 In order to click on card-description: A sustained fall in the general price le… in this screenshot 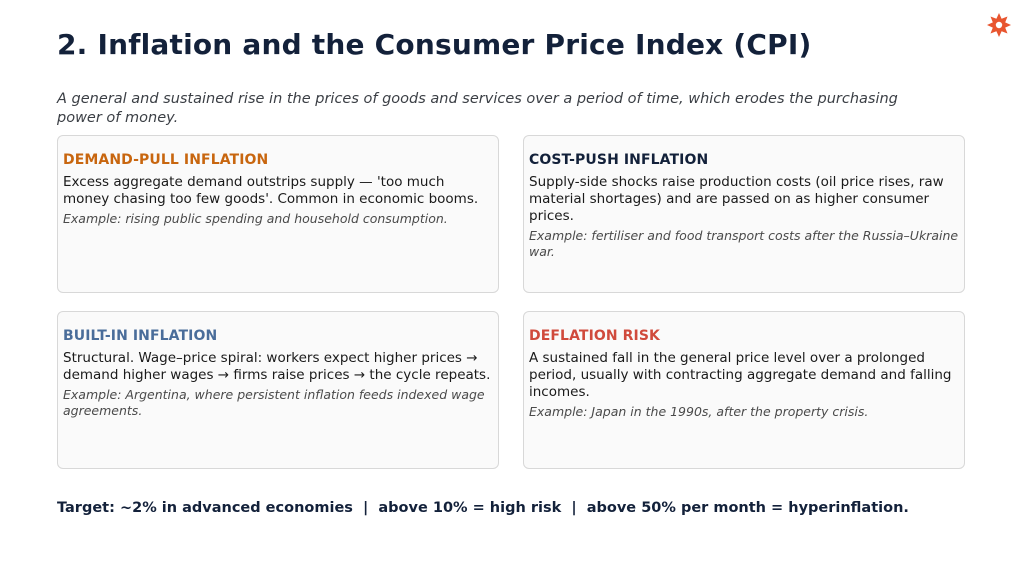, I will do `click(740, 375)`.